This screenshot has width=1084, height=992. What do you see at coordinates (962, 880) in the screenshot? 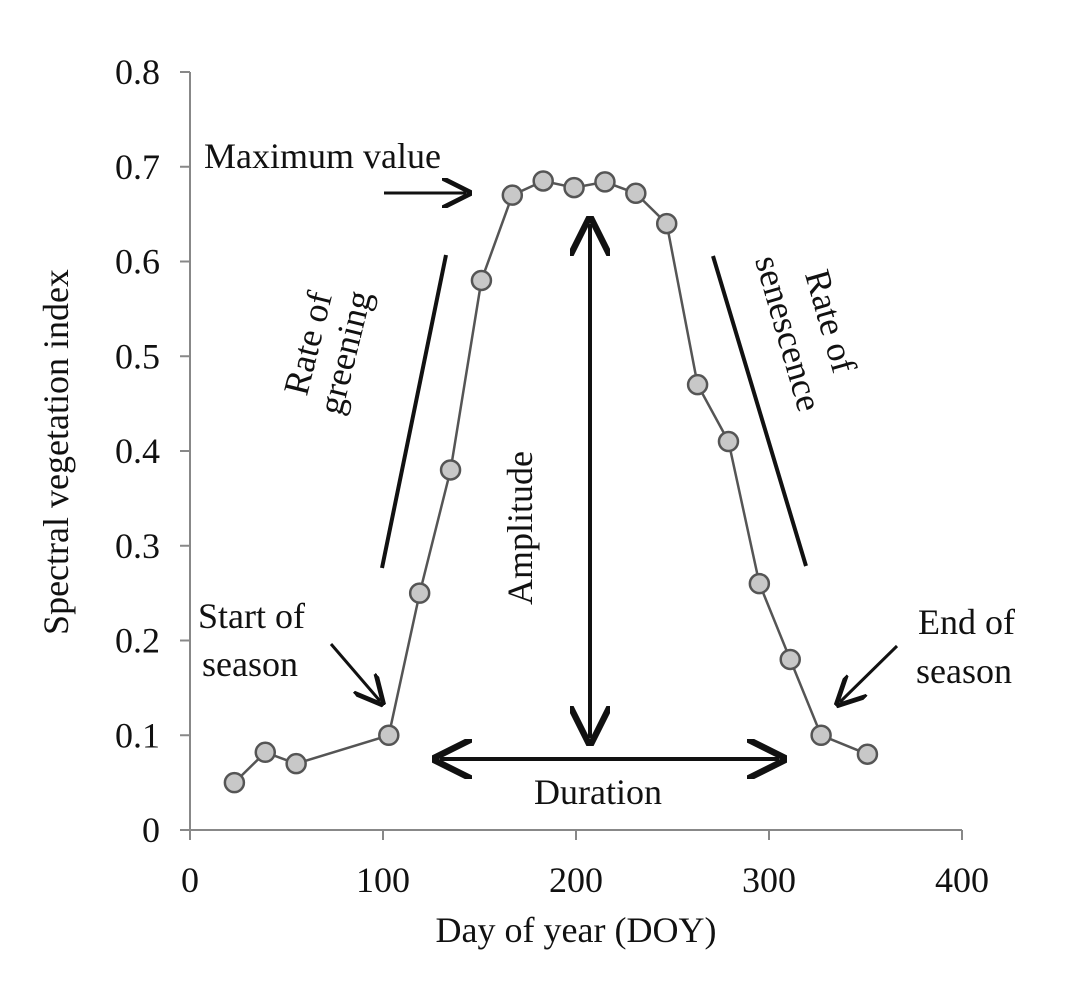
I see `x-tick-label: 400` at bounding box center [962, 880].